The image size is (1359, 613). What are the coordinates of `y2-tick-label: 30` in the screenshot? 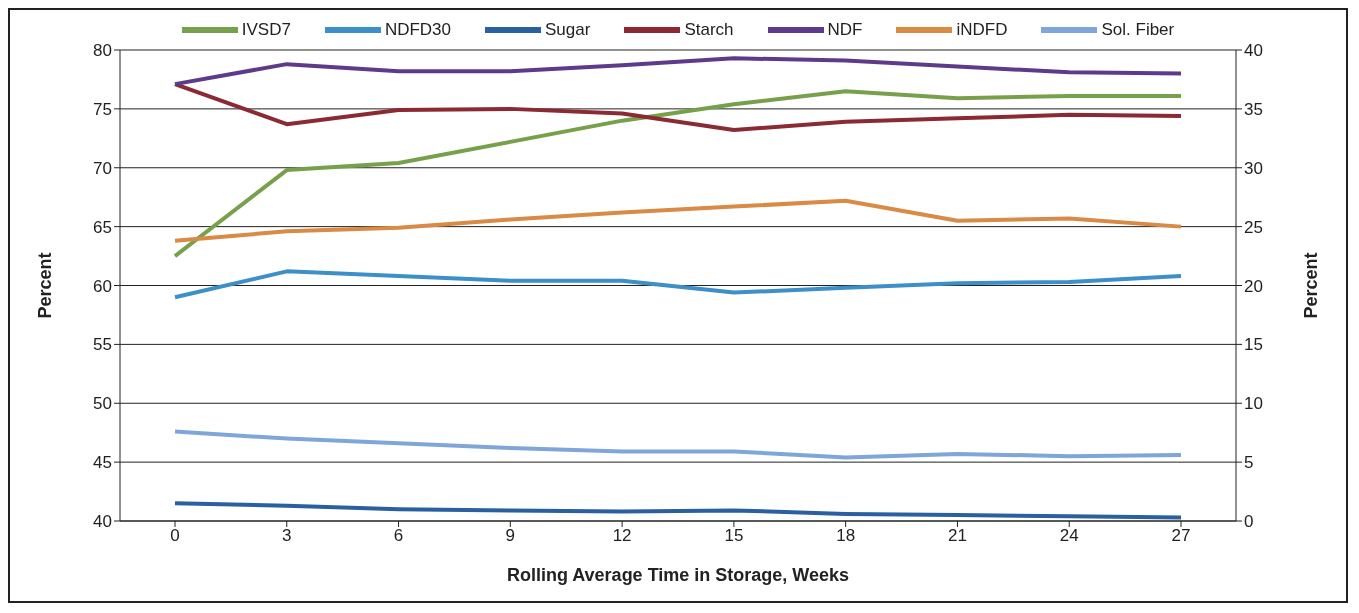 It's located at (1253, 168).